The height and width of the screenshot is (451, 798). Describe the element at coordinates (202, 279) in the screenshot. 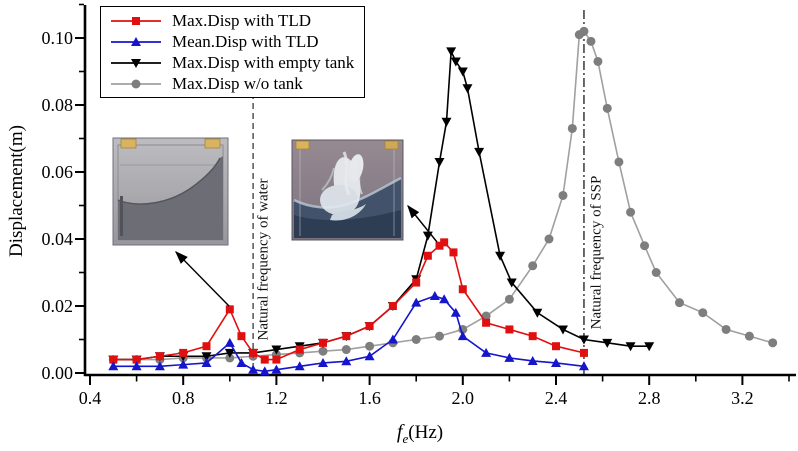

I see `arrow-to-calm-water-inset` at that location.